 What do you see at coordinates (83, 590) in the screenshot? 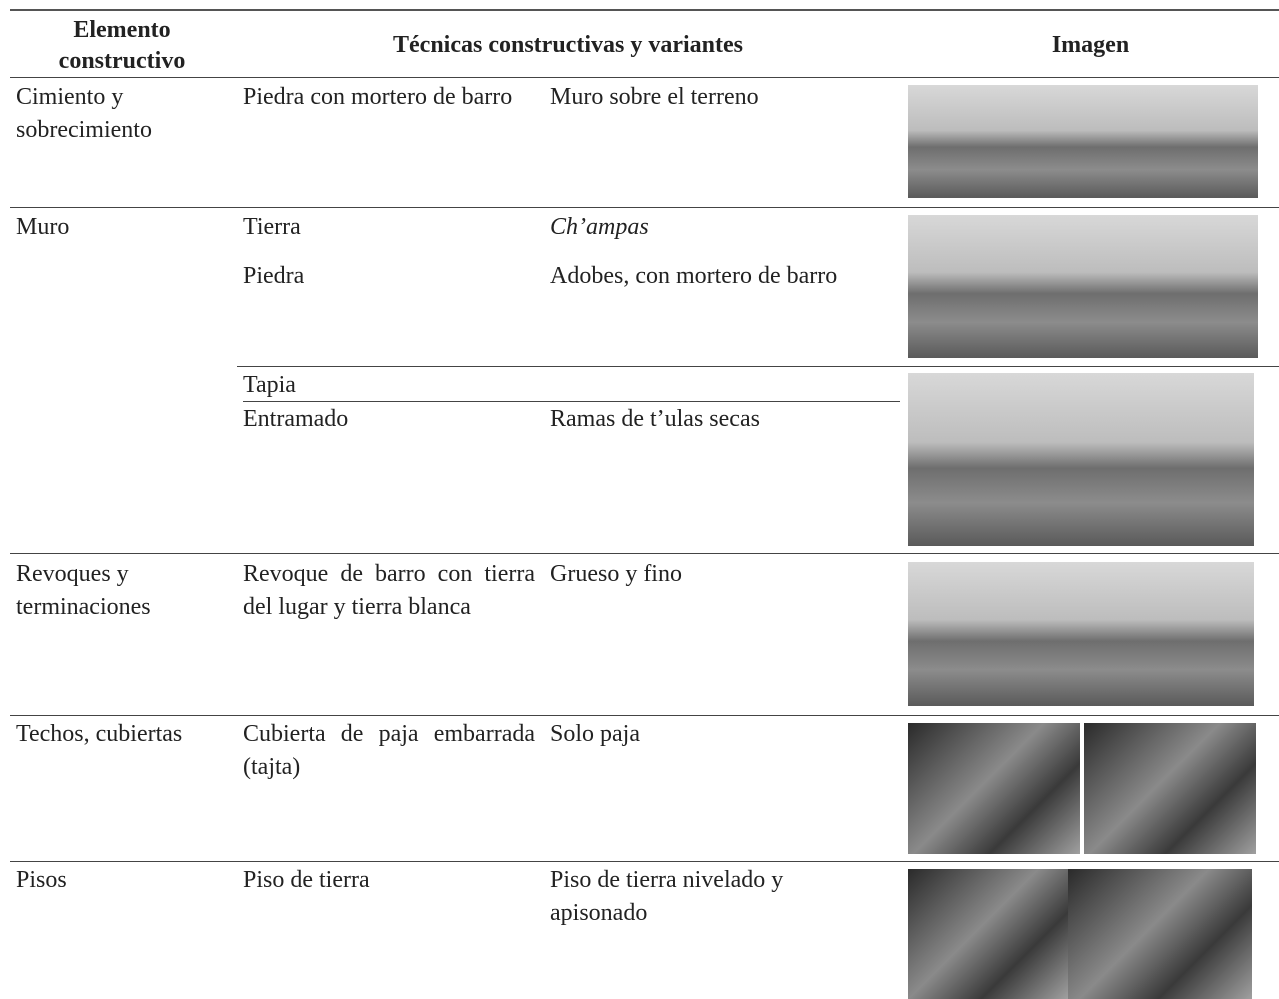
I see `cell: Revoques y terminaciones` at bounding box center [83, 590].